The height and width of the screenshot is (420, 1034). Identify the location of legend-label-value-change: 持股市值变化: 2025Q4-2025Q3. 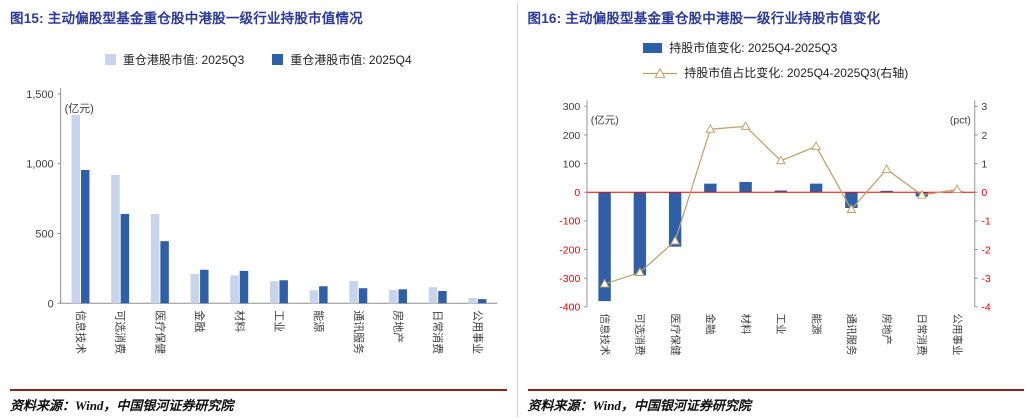
(753, 48).